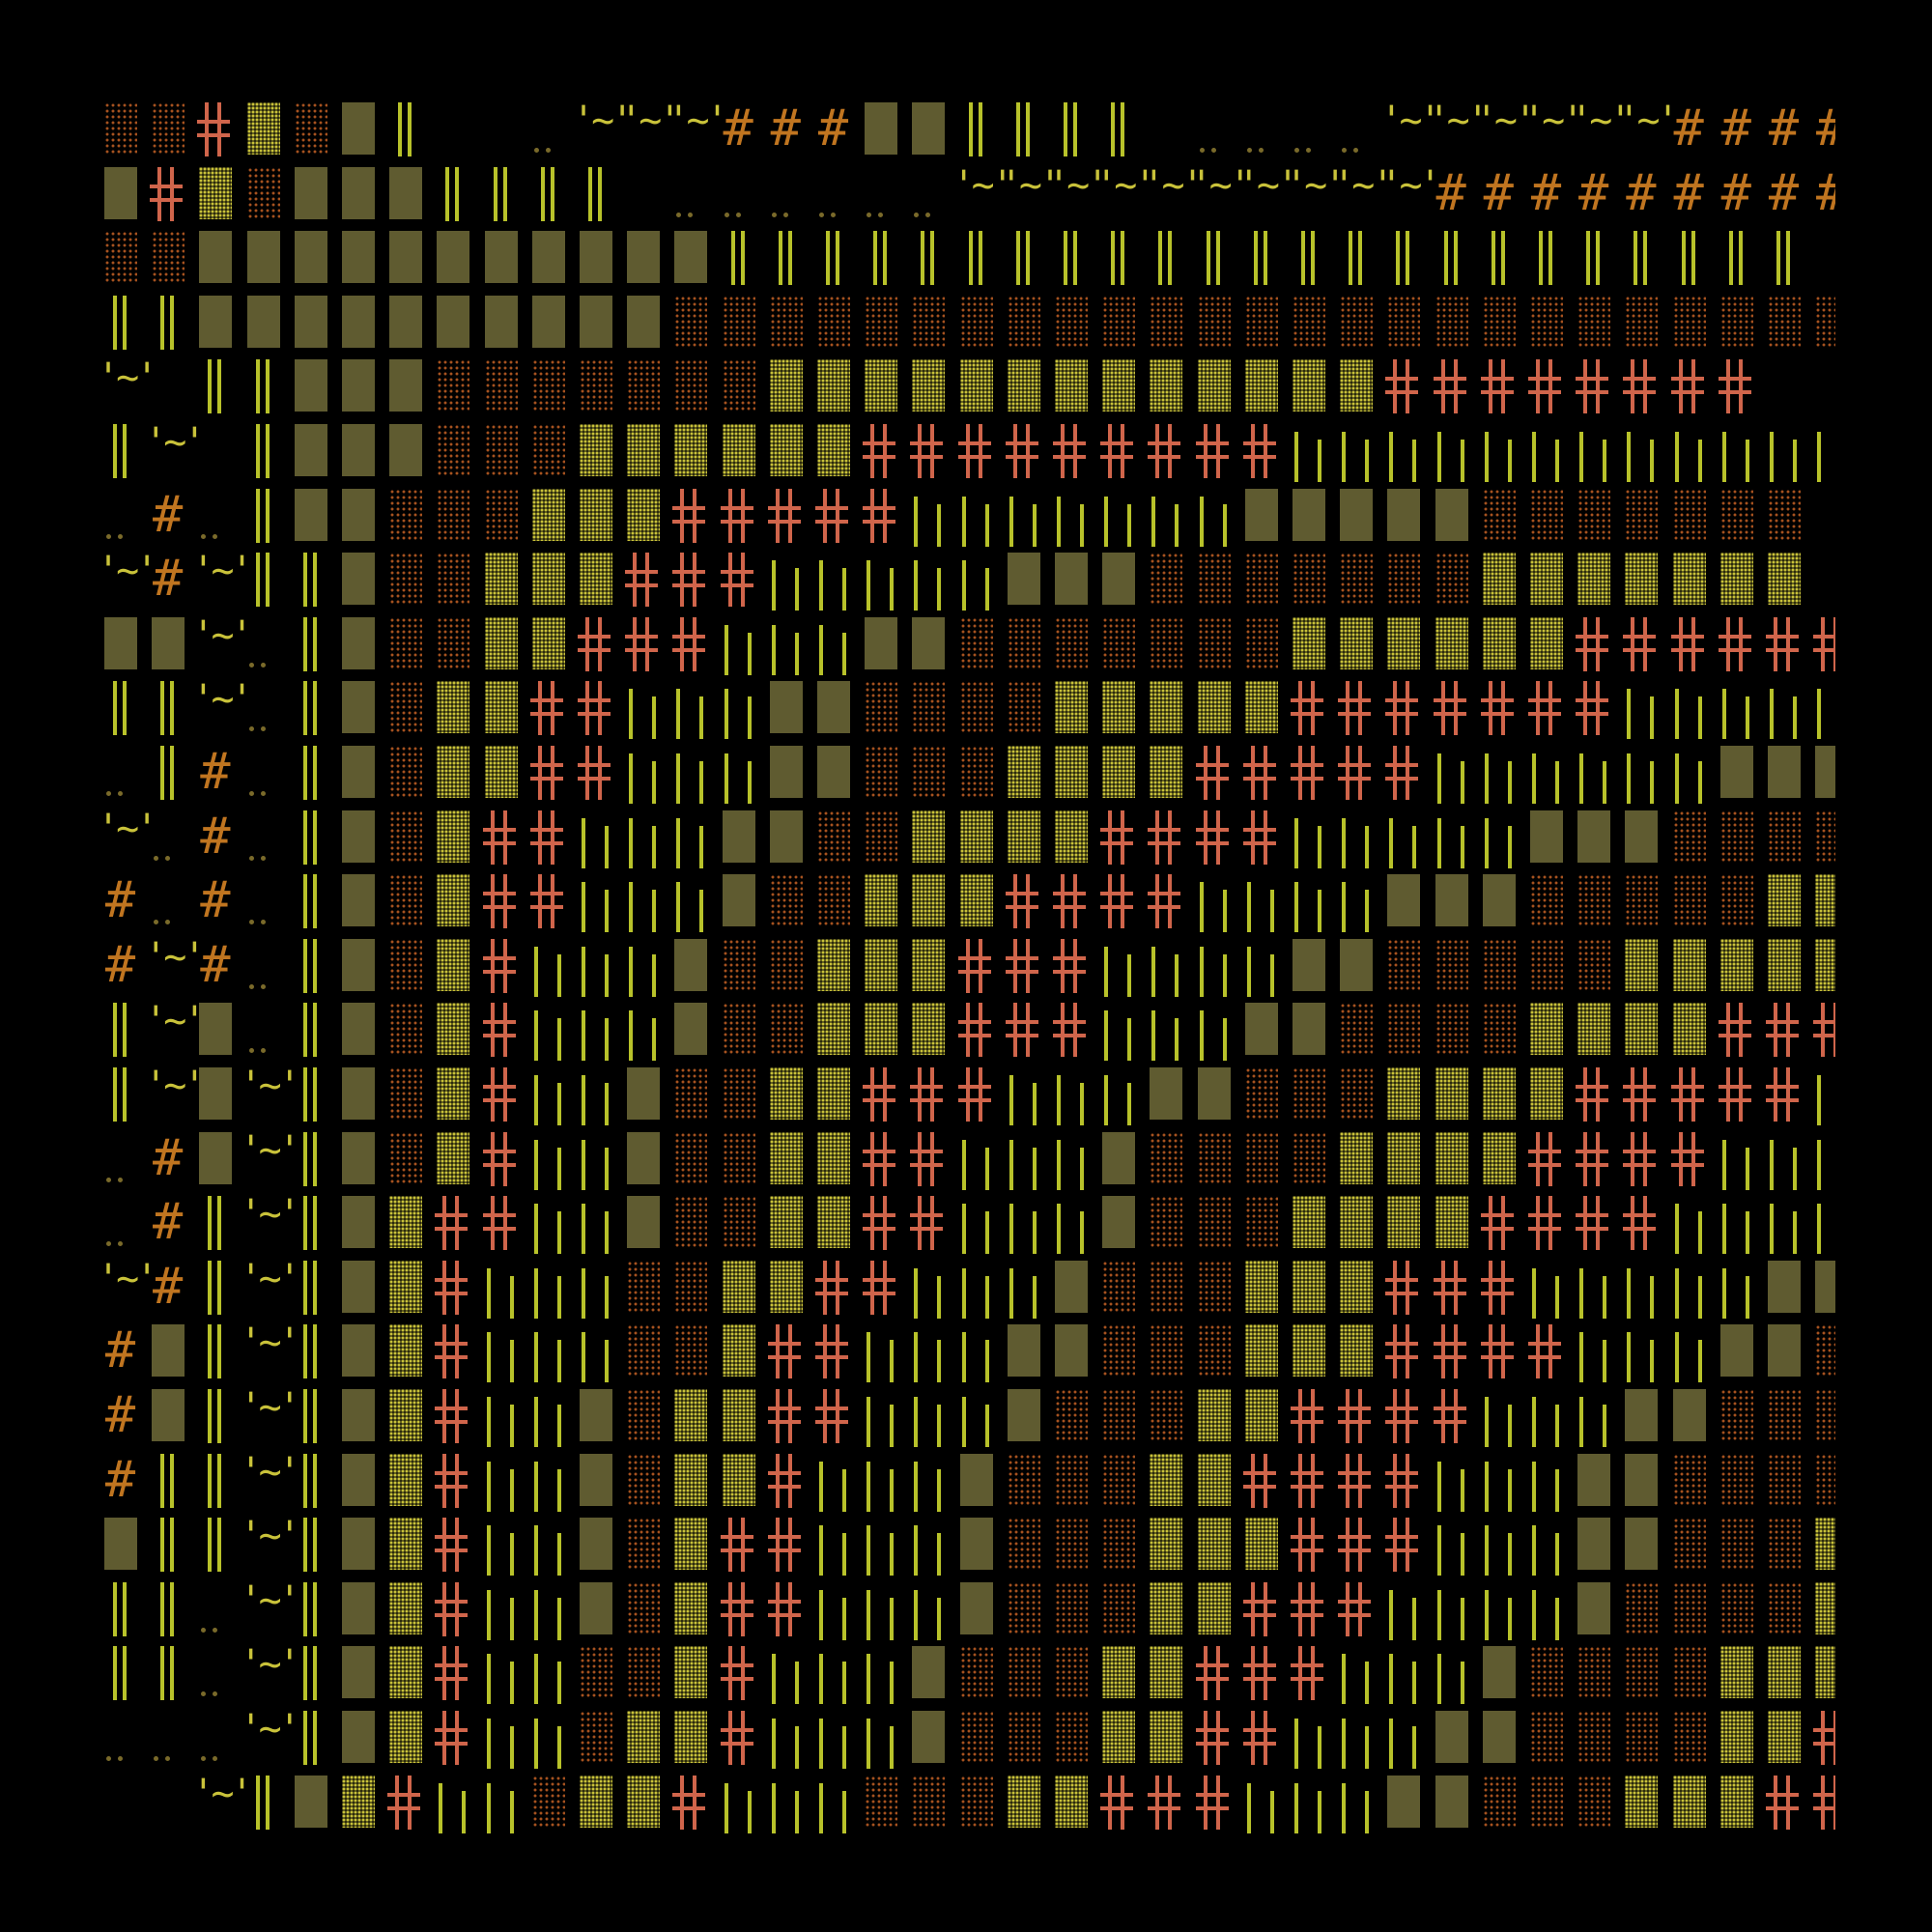  I want to click on mosaic-row: '~' '~', so click(966, 1093).